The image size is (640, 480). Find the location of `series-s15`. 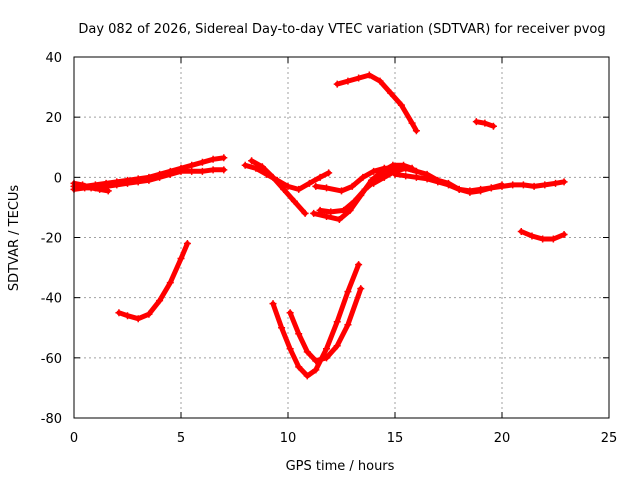

series-s15 is located at coordinates (484, 124).